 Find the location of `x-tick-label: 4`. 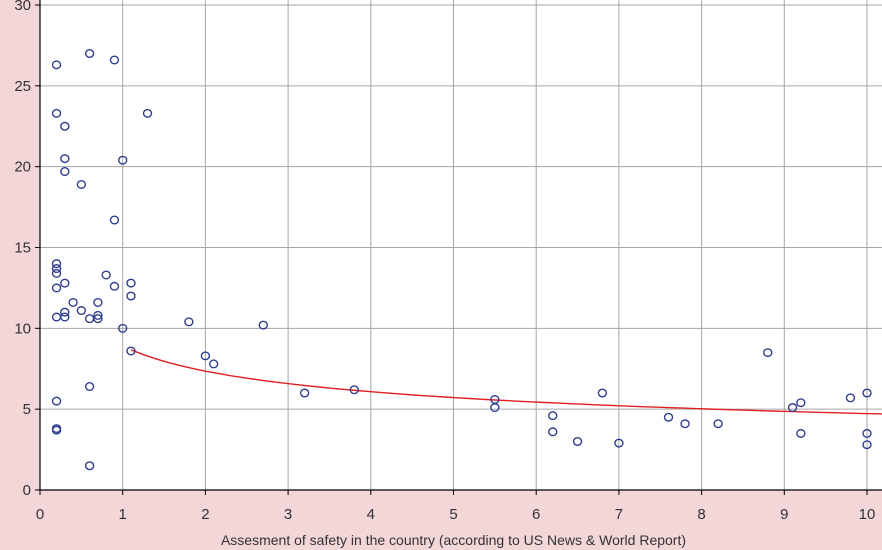

x-tick-label: 4 is located at coordinates (371, 514).